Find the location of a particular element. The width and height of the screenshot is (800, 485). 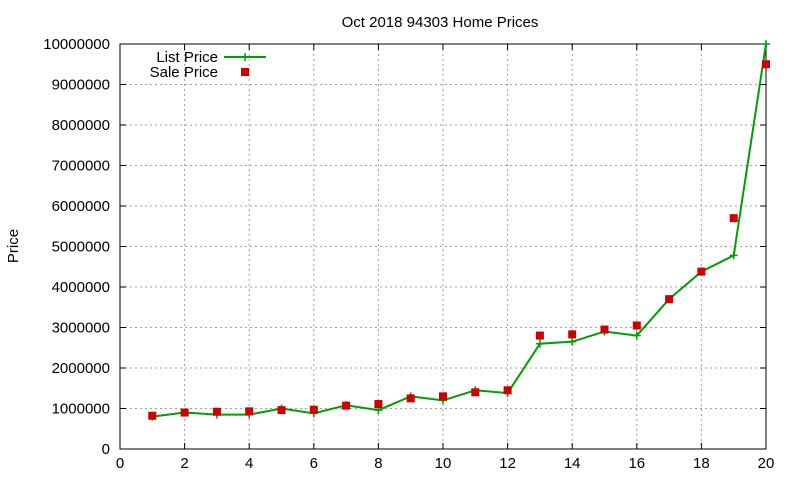

x-tick-label: 2 is located at coordinates (184, 463).